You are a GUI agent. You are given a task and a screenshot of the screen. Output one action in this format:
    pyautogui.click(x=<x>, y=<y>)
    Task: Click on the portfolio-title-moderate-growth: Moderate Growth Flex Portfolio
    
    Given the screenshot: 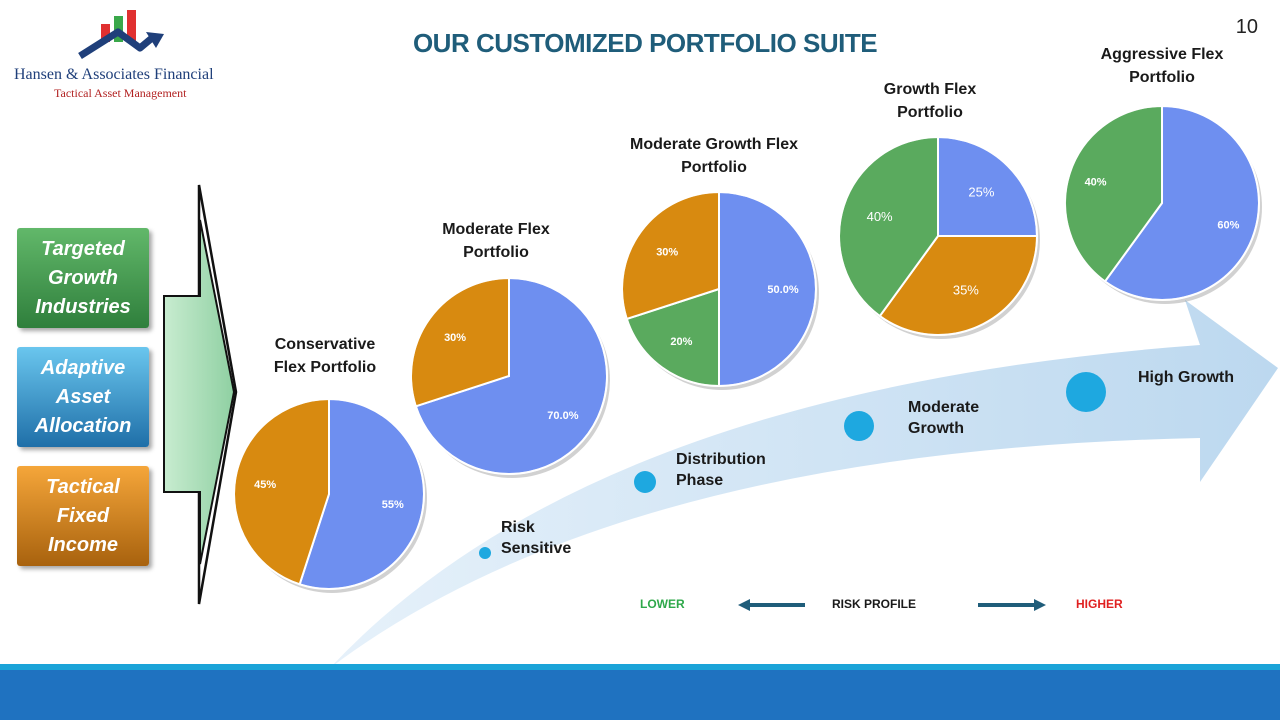 What is the action you would take?
    pyautogui.click(x=714, y=156)
    